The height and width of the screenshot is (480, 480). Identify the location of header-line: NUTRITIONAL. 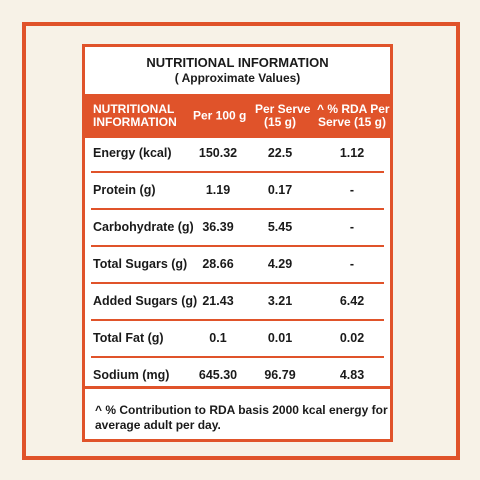
(134, 109).